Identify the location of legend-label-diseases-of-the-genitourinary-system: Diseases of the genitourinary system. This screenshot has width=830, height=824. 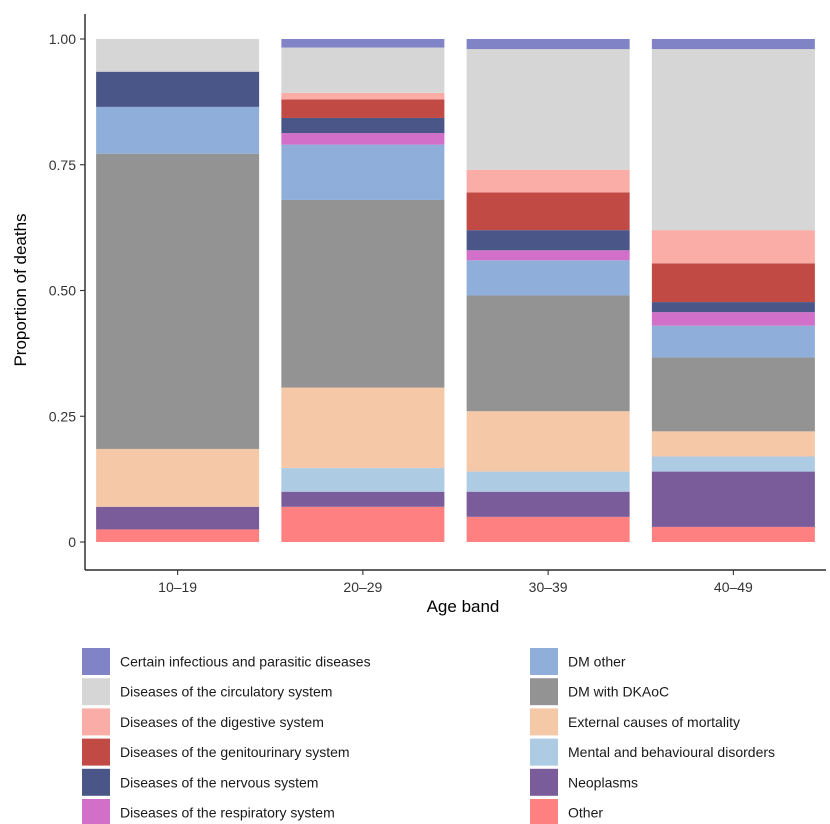
(235, 752).